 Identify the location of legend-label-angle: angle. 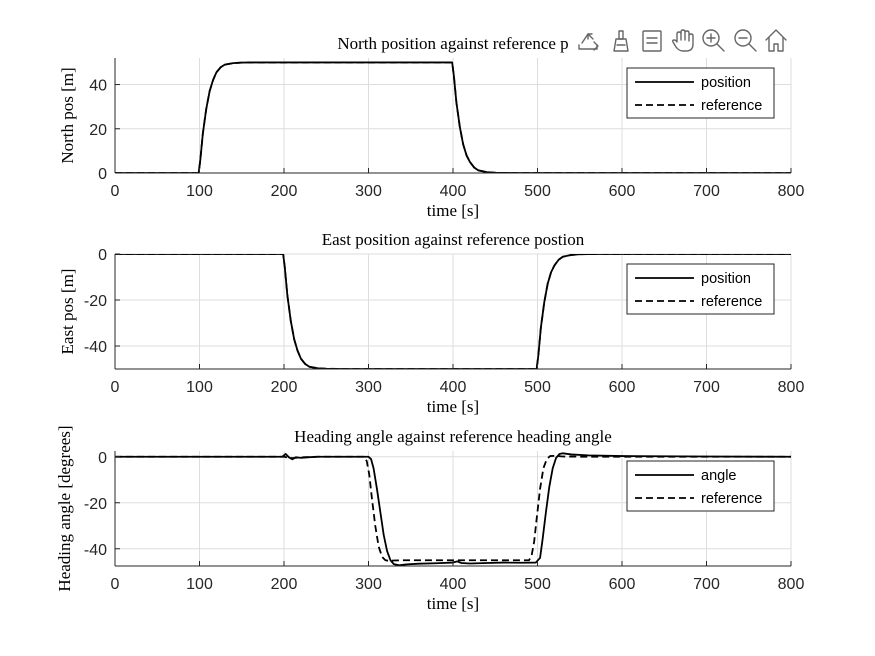
(718, 476).